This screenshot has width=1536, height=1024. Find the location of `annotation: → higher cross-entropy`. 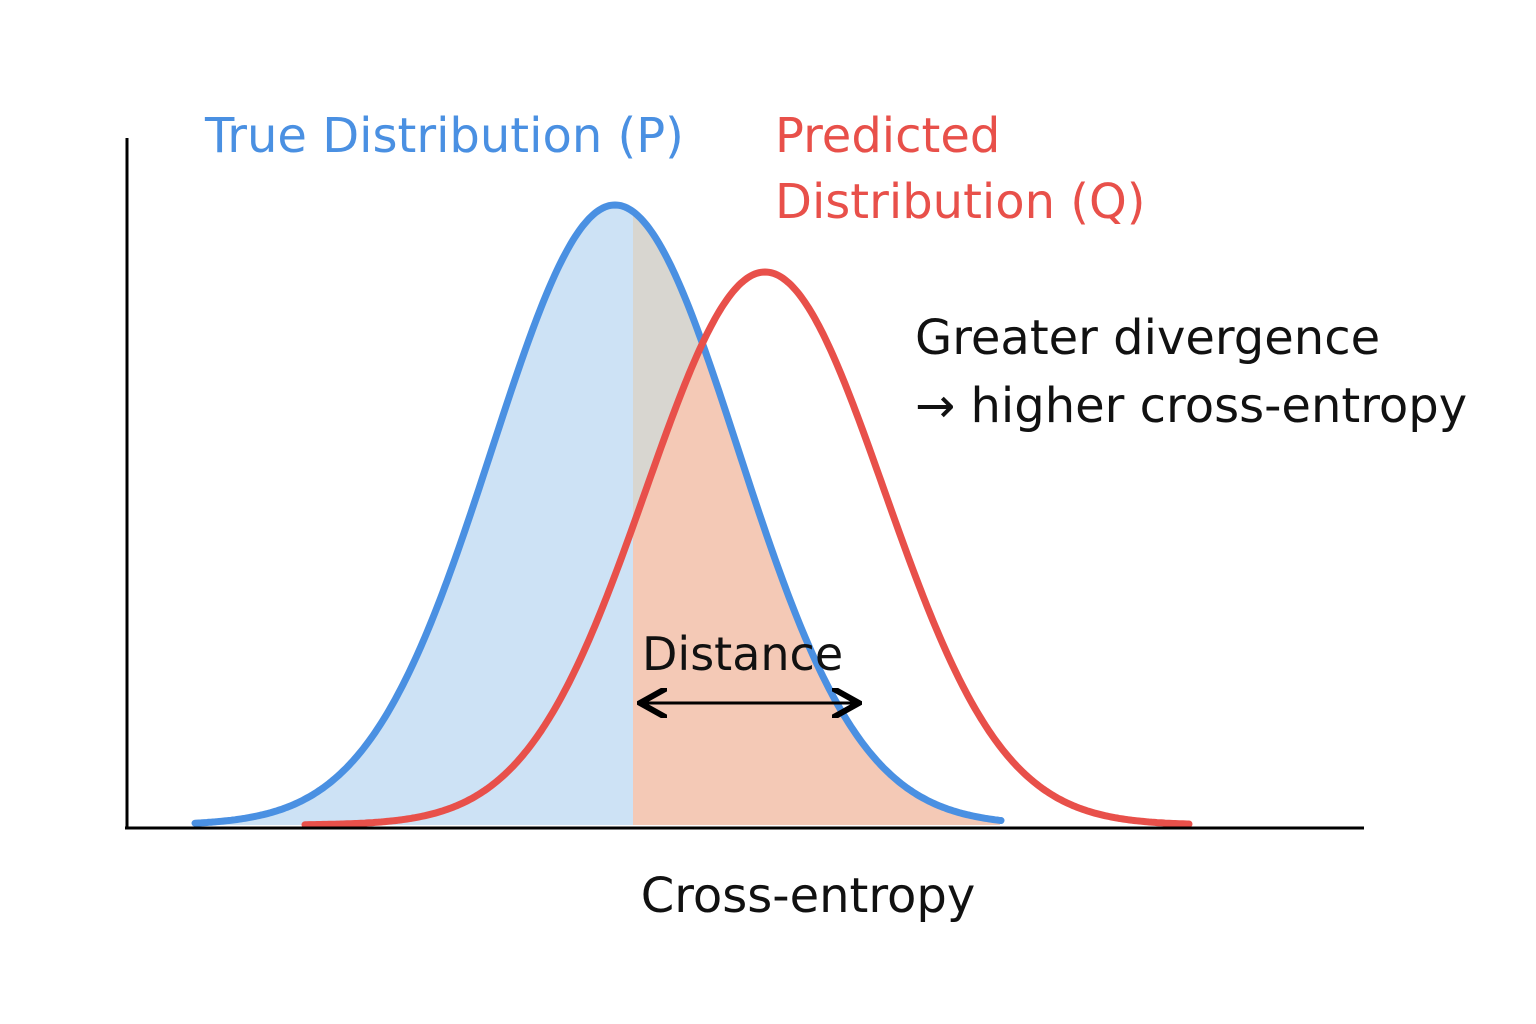

annotation: → higher cross-entropy is located at coordinates (1191, 406).